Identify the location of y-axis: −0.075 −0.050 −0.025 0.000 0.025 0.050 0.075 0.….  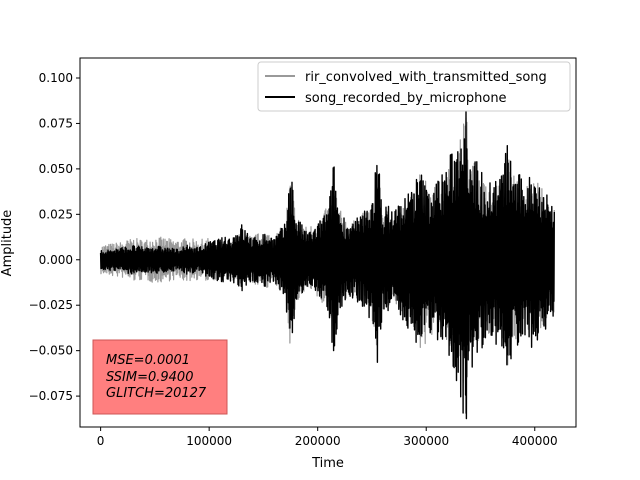
(54, 237).